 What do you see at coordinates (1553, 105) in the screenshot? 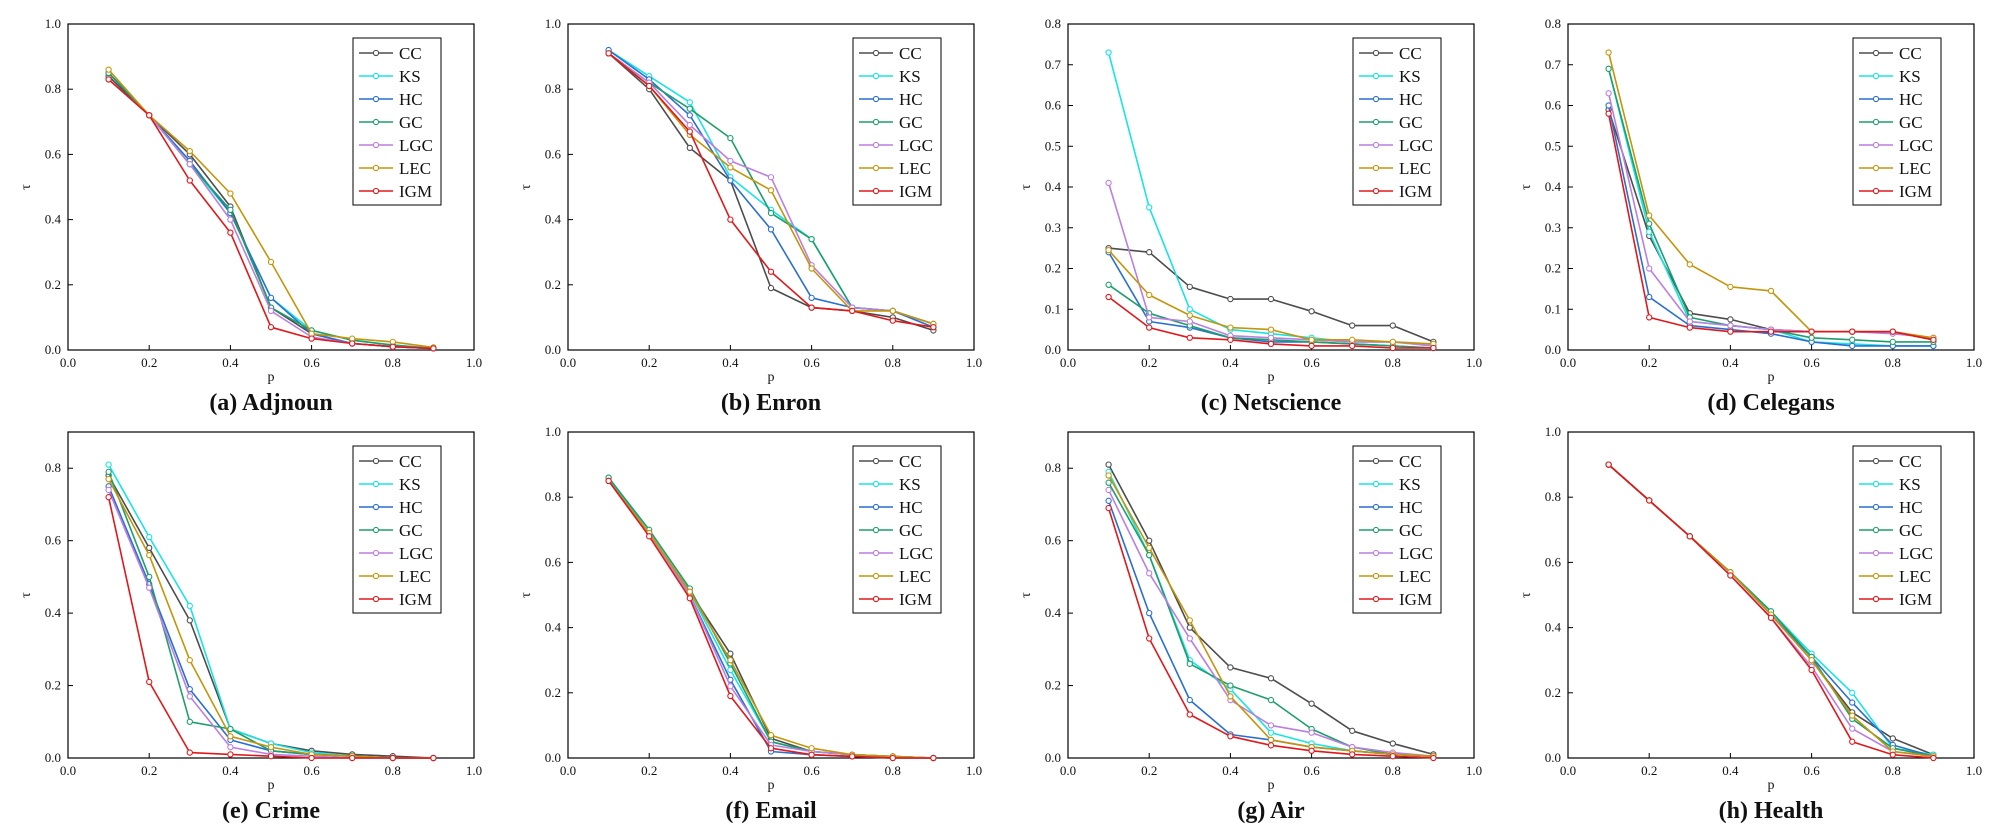
I see `y-tick-label: 0.6` at bounding box center [1553, 105].